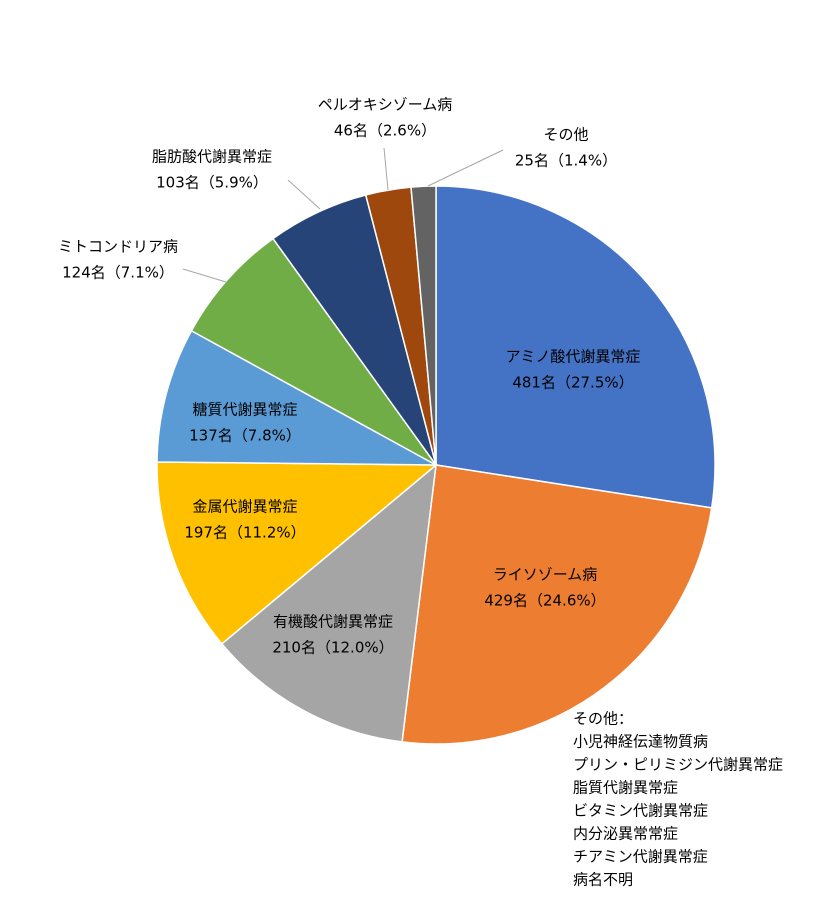 The image size is (838, 915). I want to click on slice-category-label: ペルオキシゾーム病, so click(385, 105).